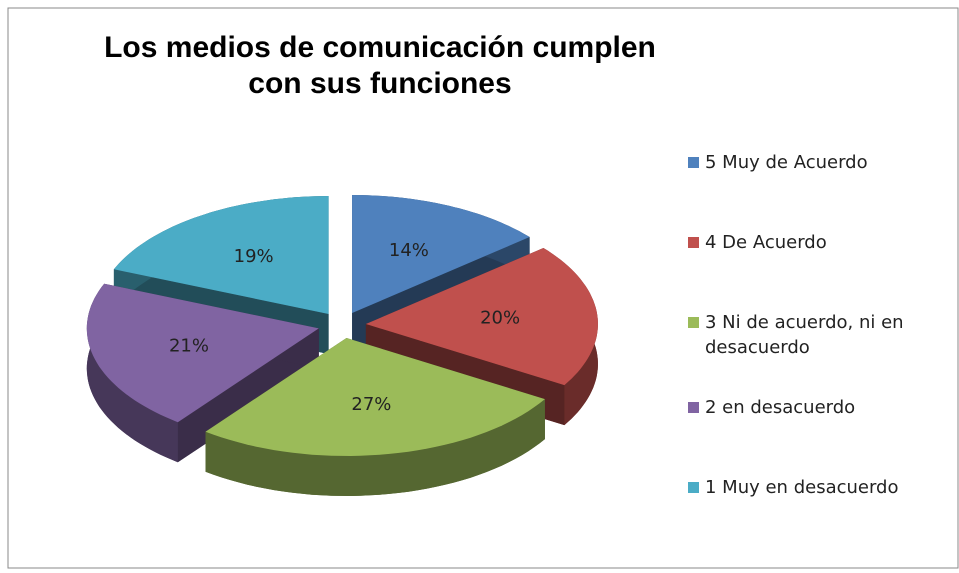  I want to click on legend-item: 4 De Acuerdo, so click(757, 242).